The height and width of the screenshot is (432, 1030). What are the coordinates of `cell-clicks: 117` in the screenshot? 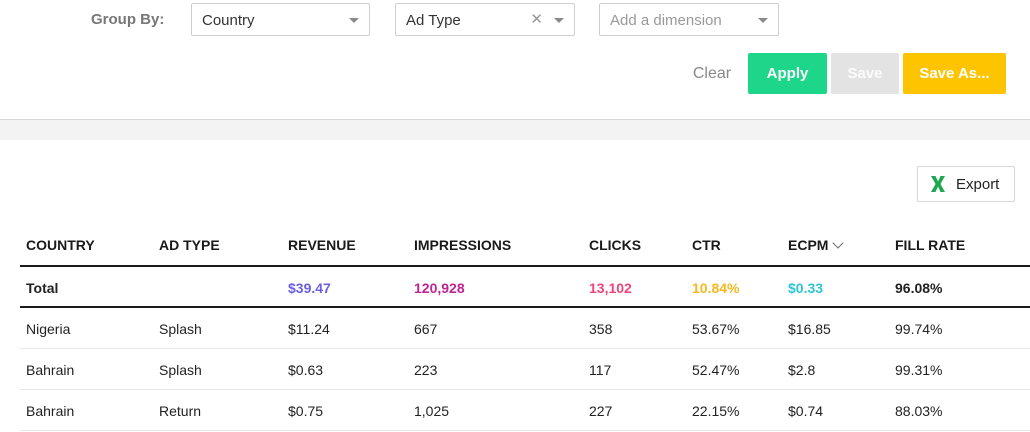 It's located at (600, 370).